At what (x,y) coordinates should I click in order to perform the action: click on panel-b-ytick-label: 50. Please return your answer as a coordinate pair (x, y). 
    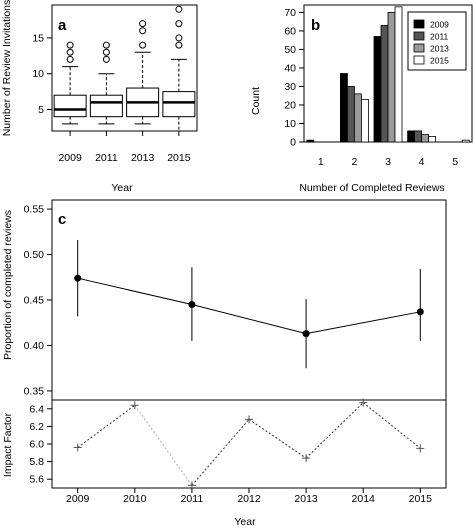
    Looking at the image, I should click on (290, 50).